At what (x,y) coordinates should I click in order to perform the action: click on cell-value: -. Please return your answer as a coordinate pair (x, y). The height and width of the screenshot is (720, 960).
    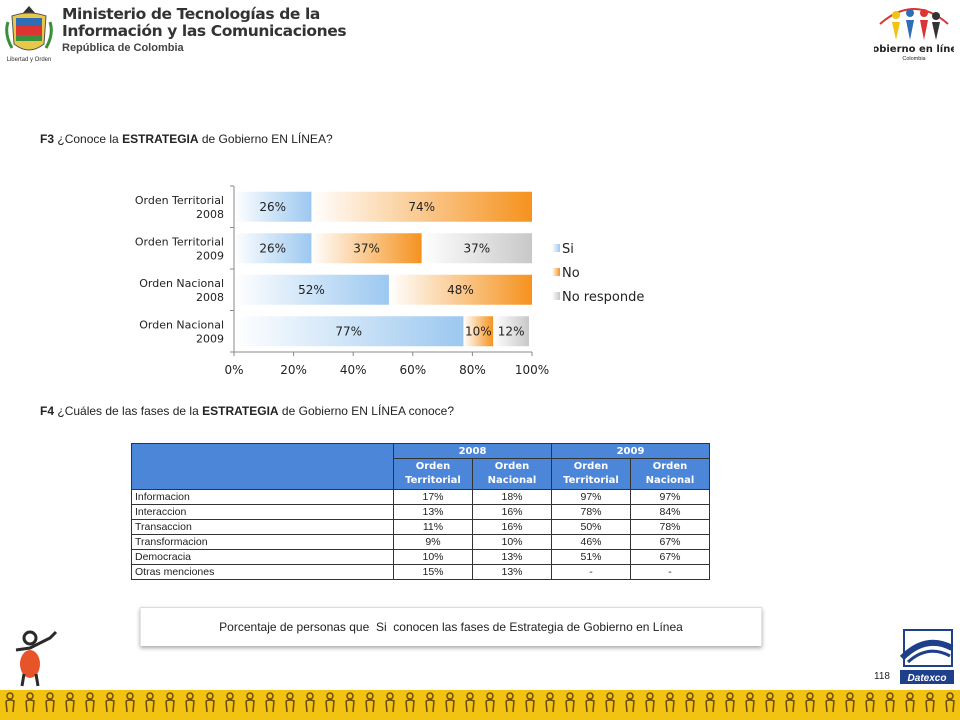
    Looking at the image, I should click on (670, 572).